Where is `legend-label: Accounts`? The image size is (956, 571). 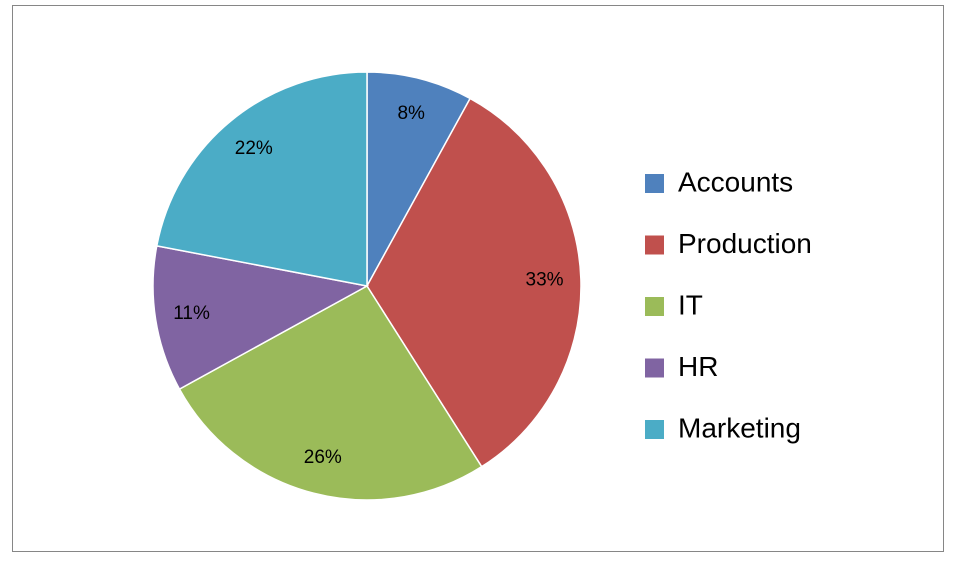 legend-label: Accounts is located at coordinates (735, 181).